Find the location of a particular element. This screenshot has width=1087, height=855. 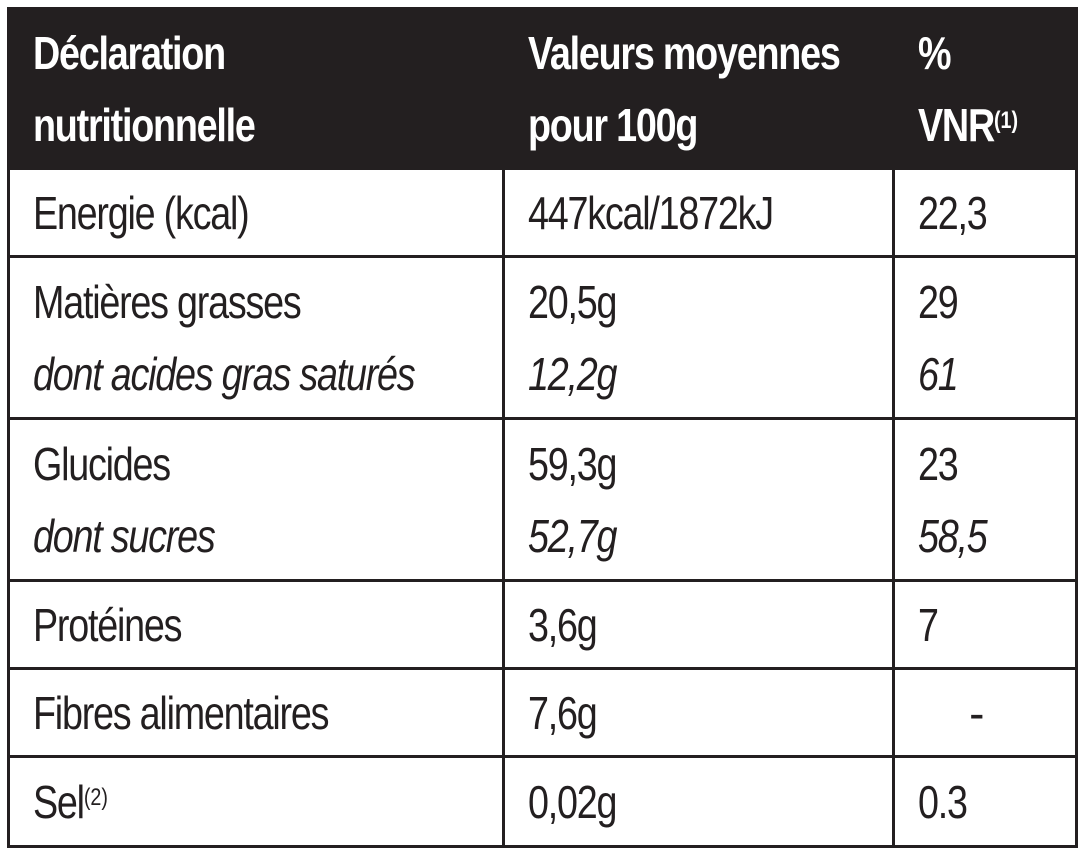

header-col3-line1: % is located at coordinates (935, 52).